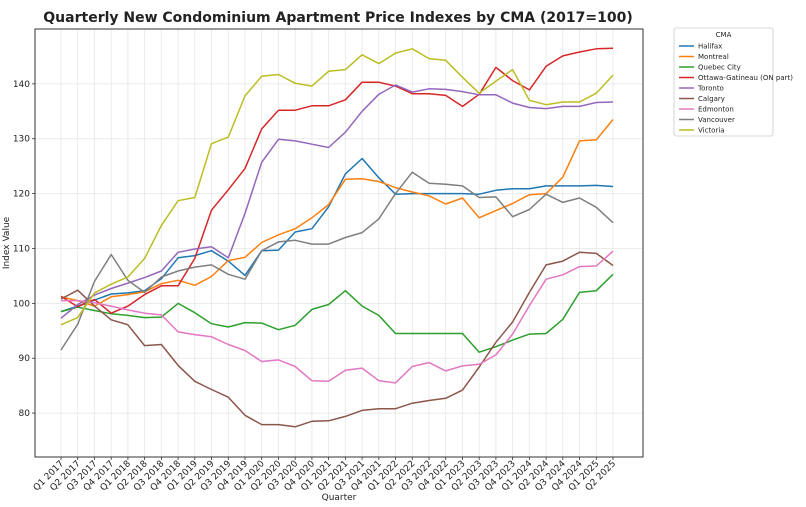  I want to click on y-axis-label: Index Value, so click(7, 242).